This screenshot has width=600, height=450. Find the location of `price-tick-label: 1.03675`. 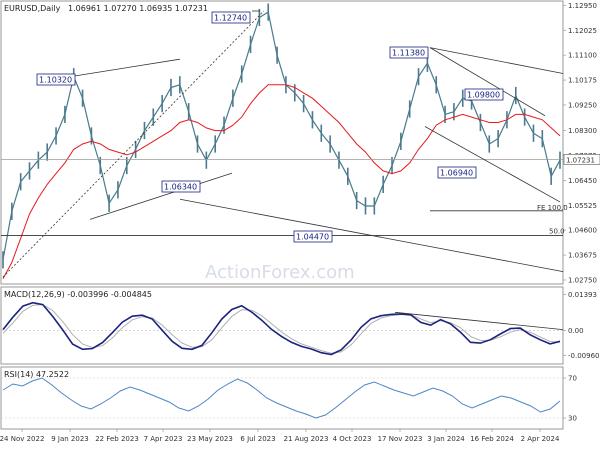

price-tick-label: 1.03675 is located at coordinates (582, 256).